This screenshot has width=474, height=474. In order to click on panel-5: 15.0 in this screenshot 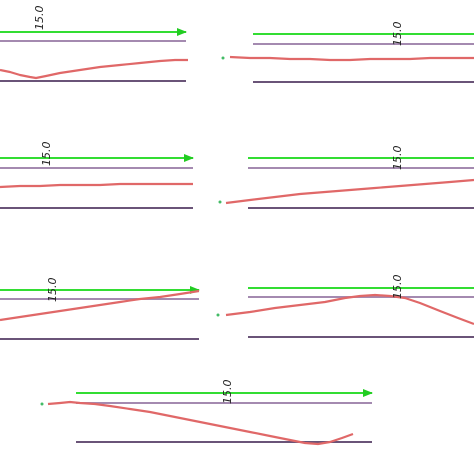, I will do `click(100, 309)`.